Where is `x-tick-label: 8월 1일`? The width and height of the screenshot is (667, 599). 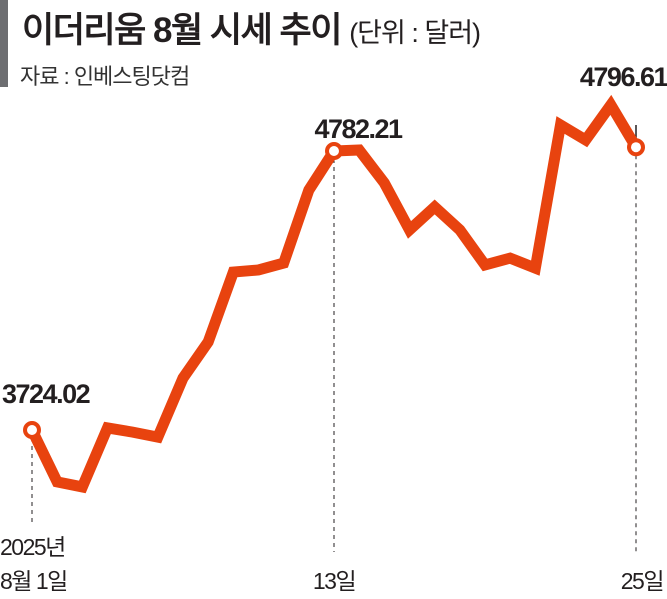 x-tick-label: 8월 1일 is located at coordinates (33, 581).